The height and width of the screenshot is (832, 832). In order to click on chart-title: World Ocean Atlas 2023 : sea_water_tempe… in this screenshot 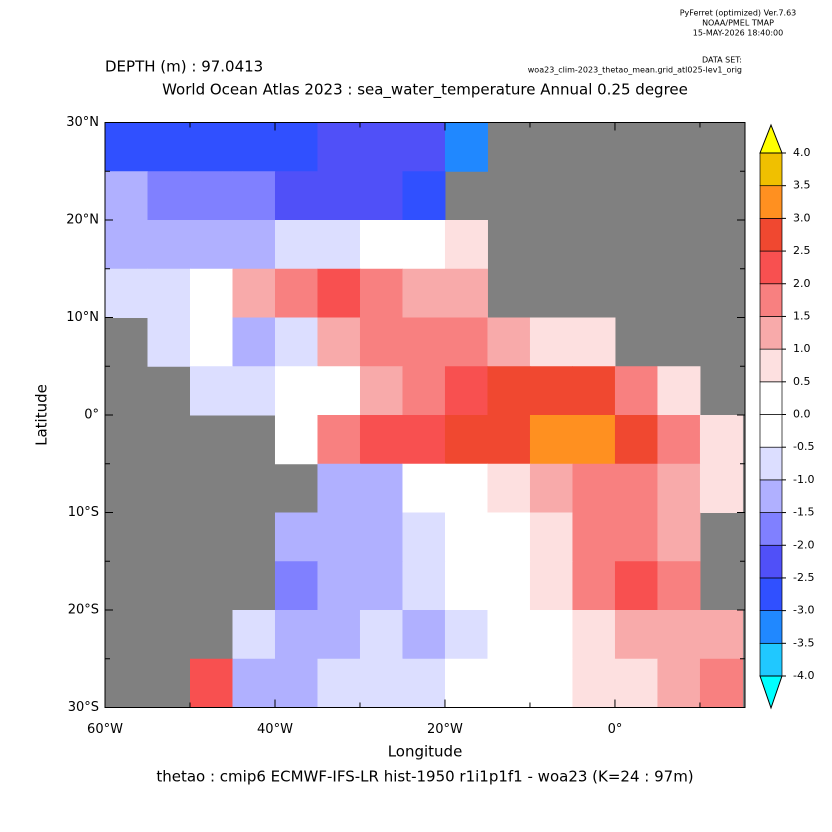, I will do `click(425, 90)`.